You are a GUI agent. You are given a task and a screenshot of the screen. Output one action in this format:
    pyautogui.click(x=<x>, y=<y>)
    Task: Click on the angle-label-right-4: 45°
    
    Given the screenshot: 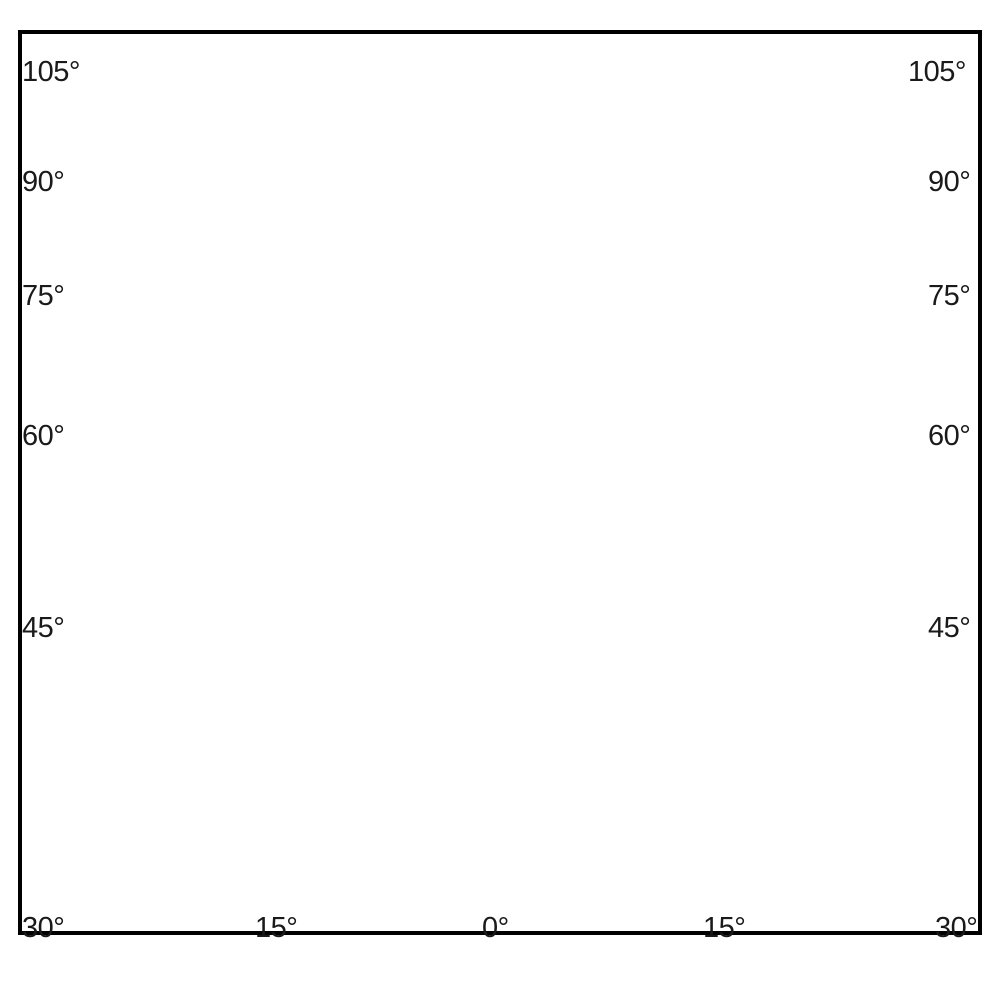 What is the action you would take?
    pyautogui.click(x=949, y=628)
    